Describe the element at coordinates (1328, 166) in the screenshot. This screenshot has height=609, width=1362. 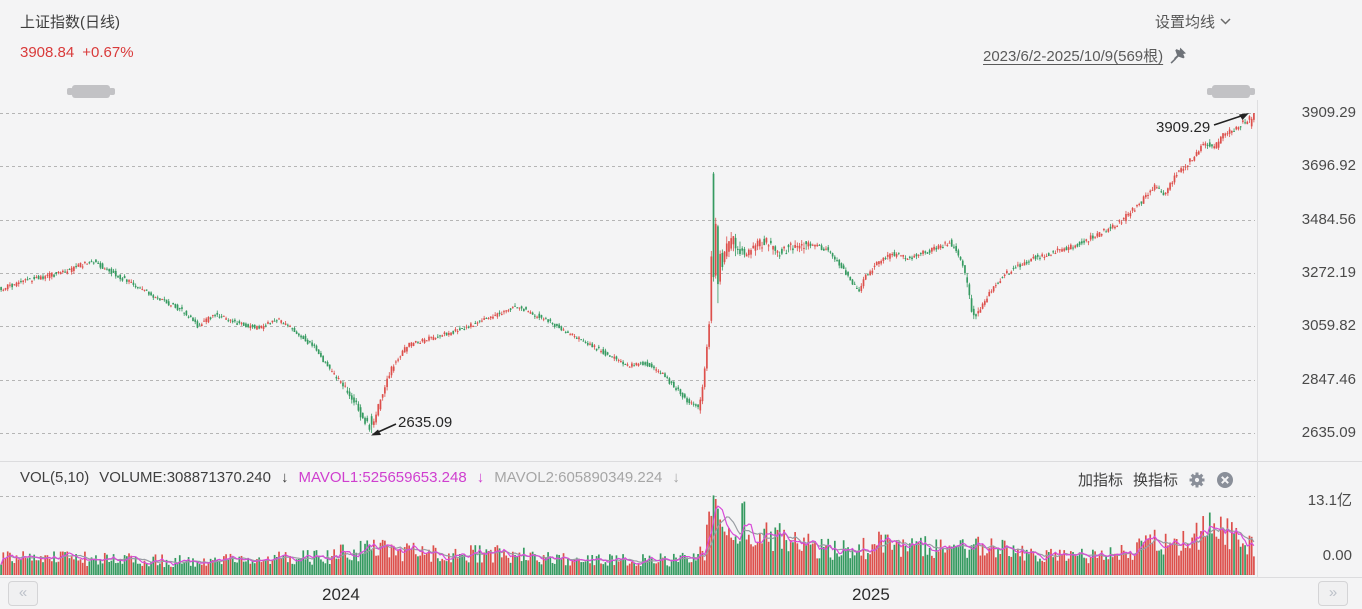
I see `price-axis-label: 3696.92` at that location.